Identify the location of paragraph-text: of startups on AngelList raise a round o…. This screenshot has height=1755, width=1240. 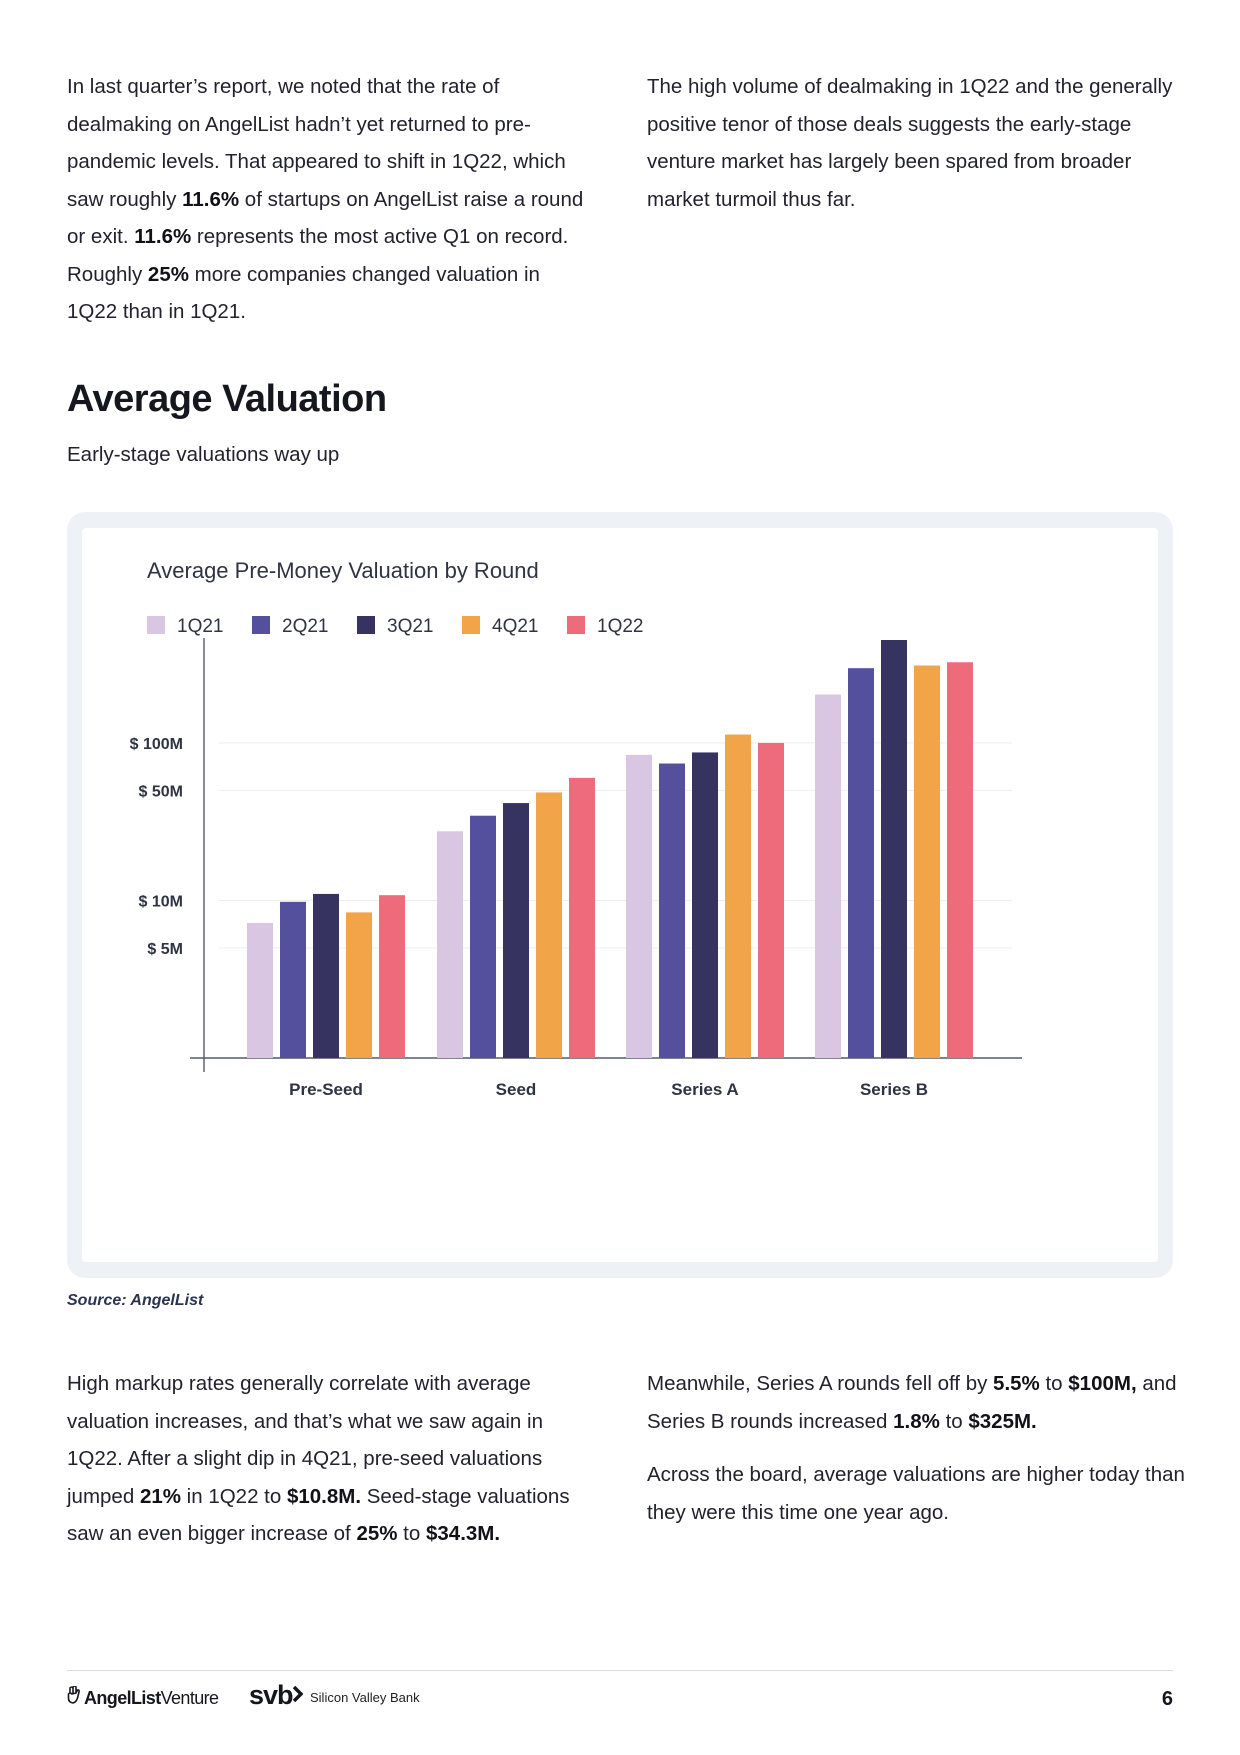
(325, 218).